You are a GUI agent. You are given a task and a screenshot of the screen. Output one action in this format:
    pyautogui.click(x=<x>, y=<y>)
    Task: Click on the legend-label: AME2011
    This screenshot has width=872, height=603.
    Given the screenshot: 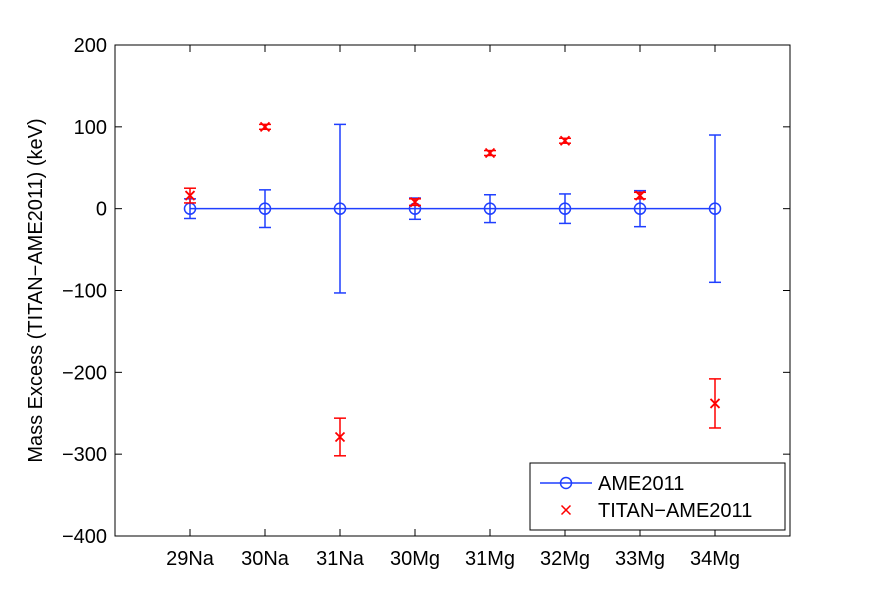 What is the action you would take?
    pyautogui.click(x=641, y=484)
    